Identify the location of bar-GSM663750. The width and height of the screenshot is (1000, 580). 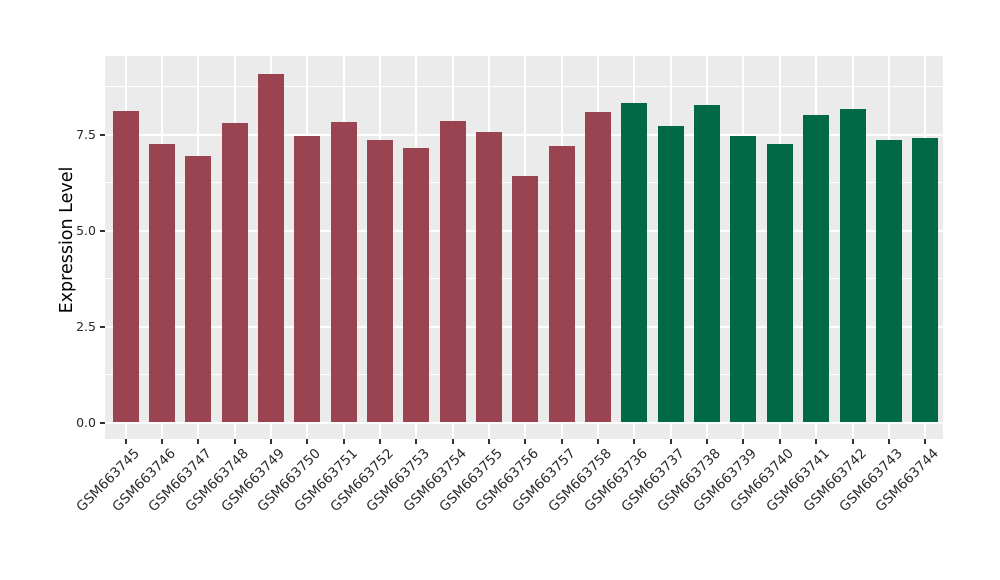
(307, 279).